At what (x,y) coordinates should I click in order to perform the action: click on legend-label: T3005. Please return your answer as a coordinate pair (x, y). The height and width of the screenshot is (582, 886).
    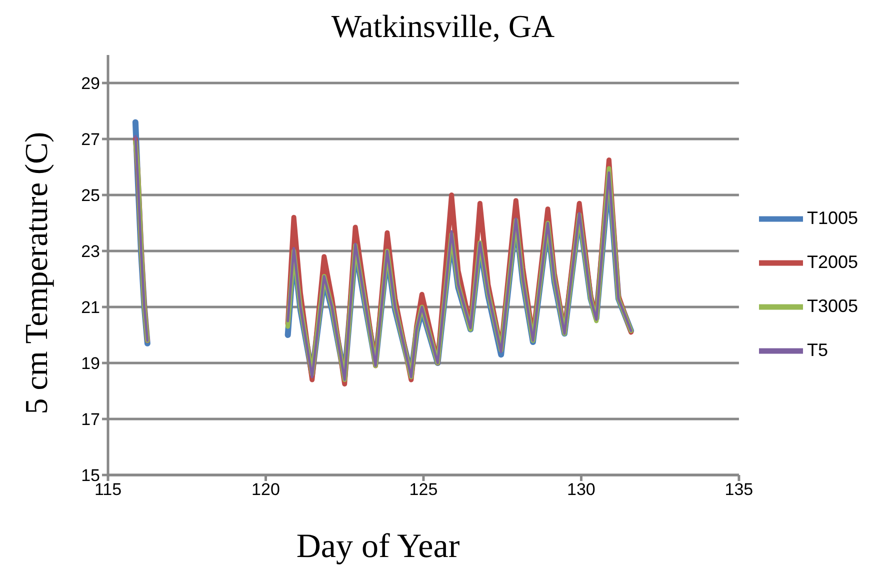
    Looking at the image, I should click on (832, 306).